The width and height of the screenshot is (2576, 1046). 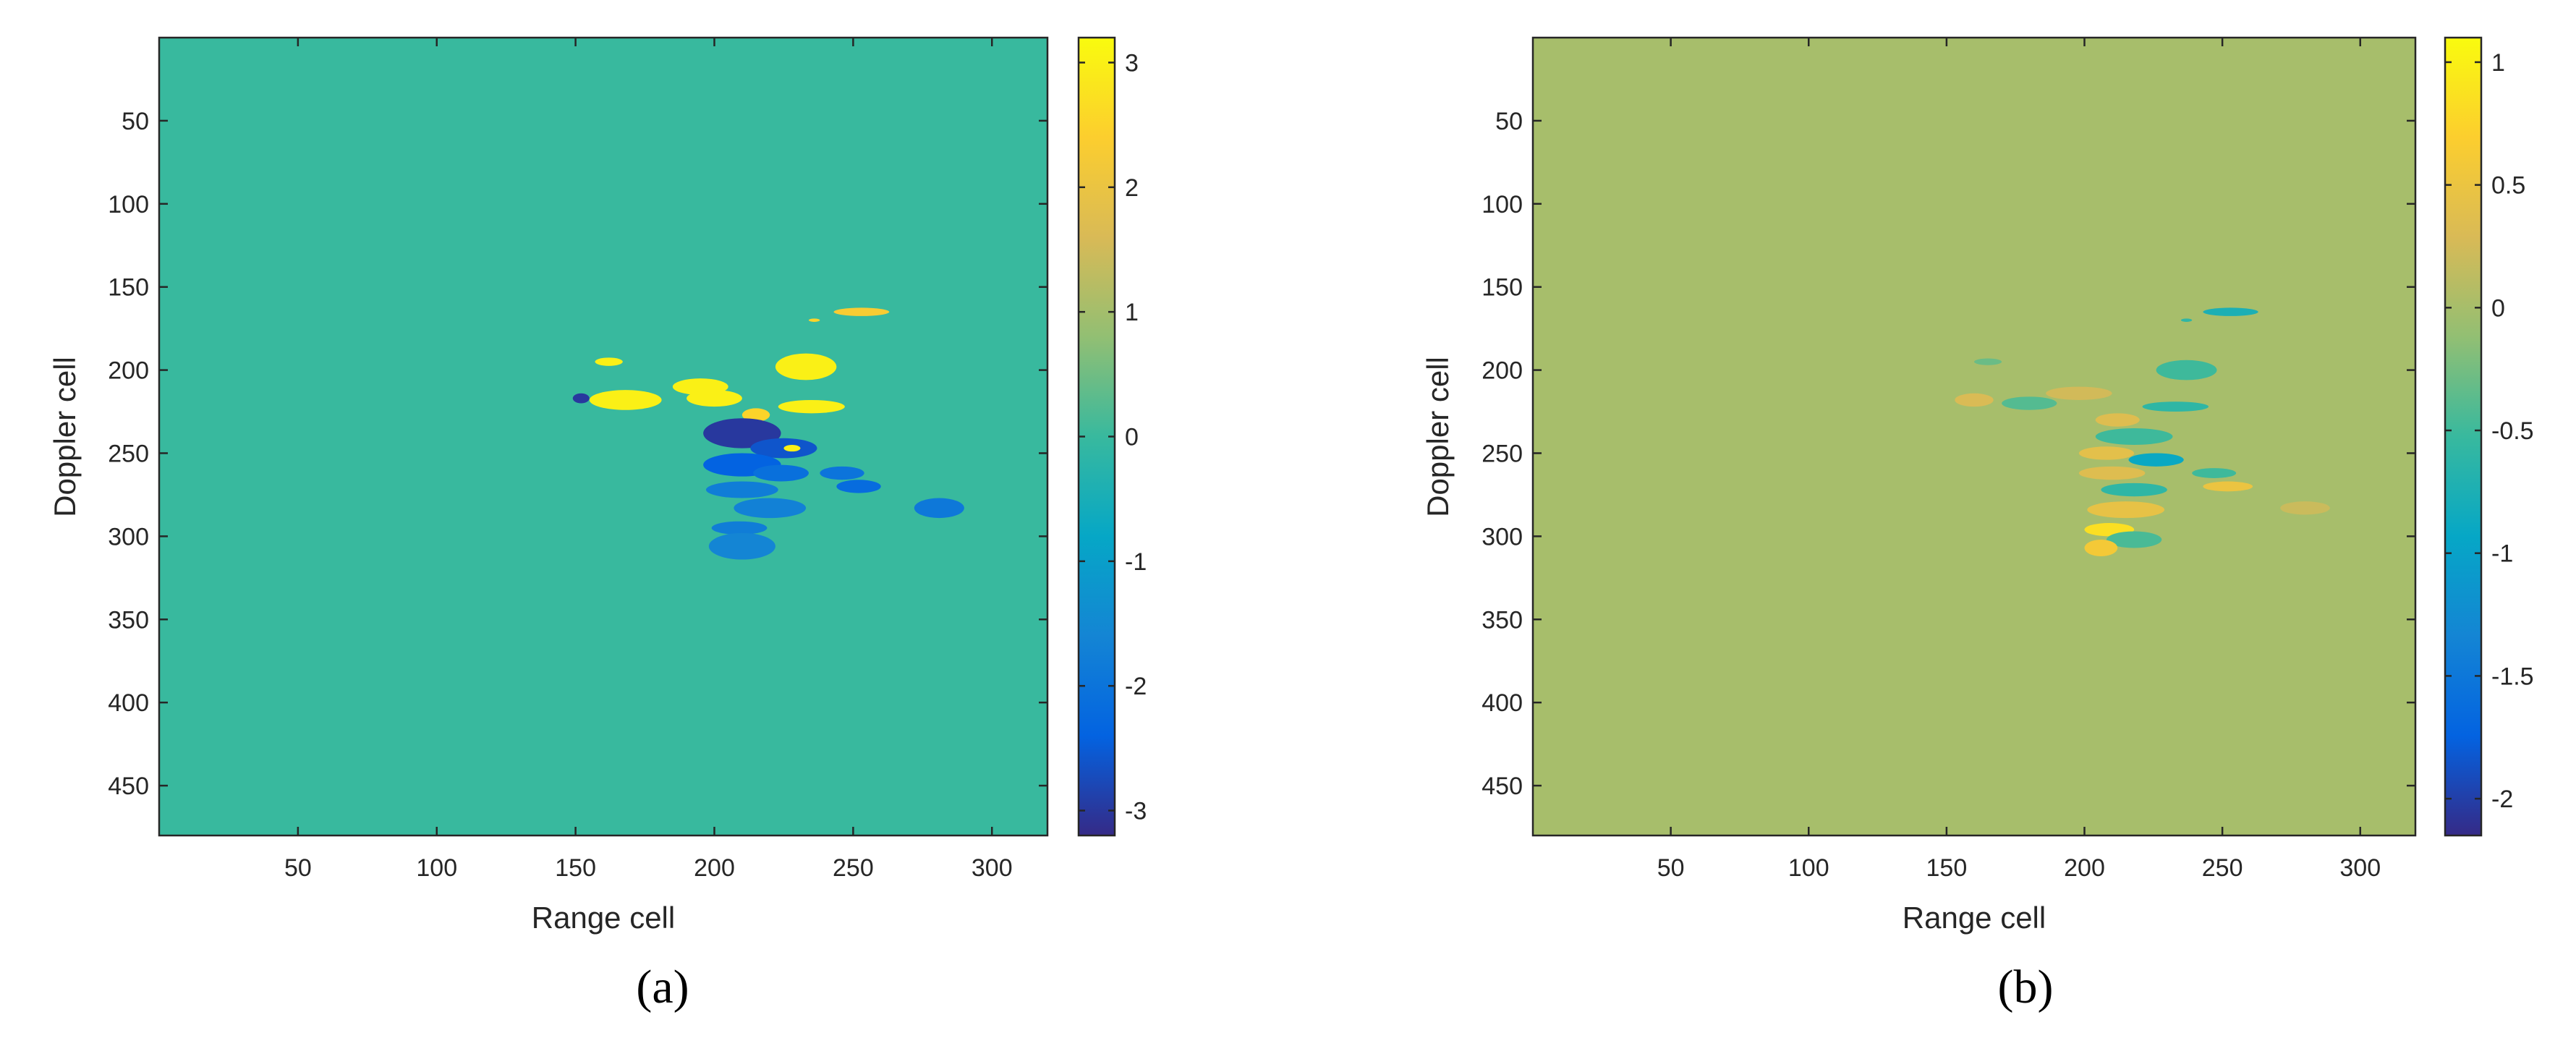 I want to click on colorbar-ticks: -3 -2 -1 0 1 2 3, so click(x=1113, y=437).